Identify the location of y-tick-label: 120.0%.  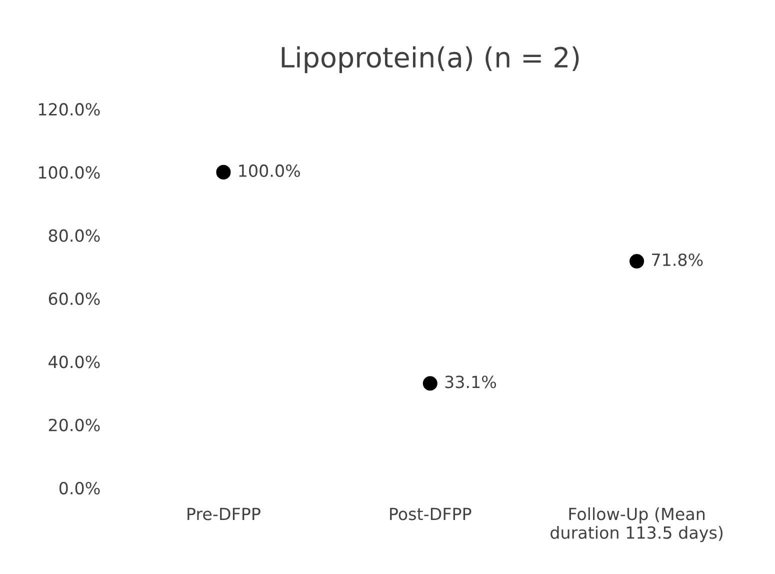
(69, 109).